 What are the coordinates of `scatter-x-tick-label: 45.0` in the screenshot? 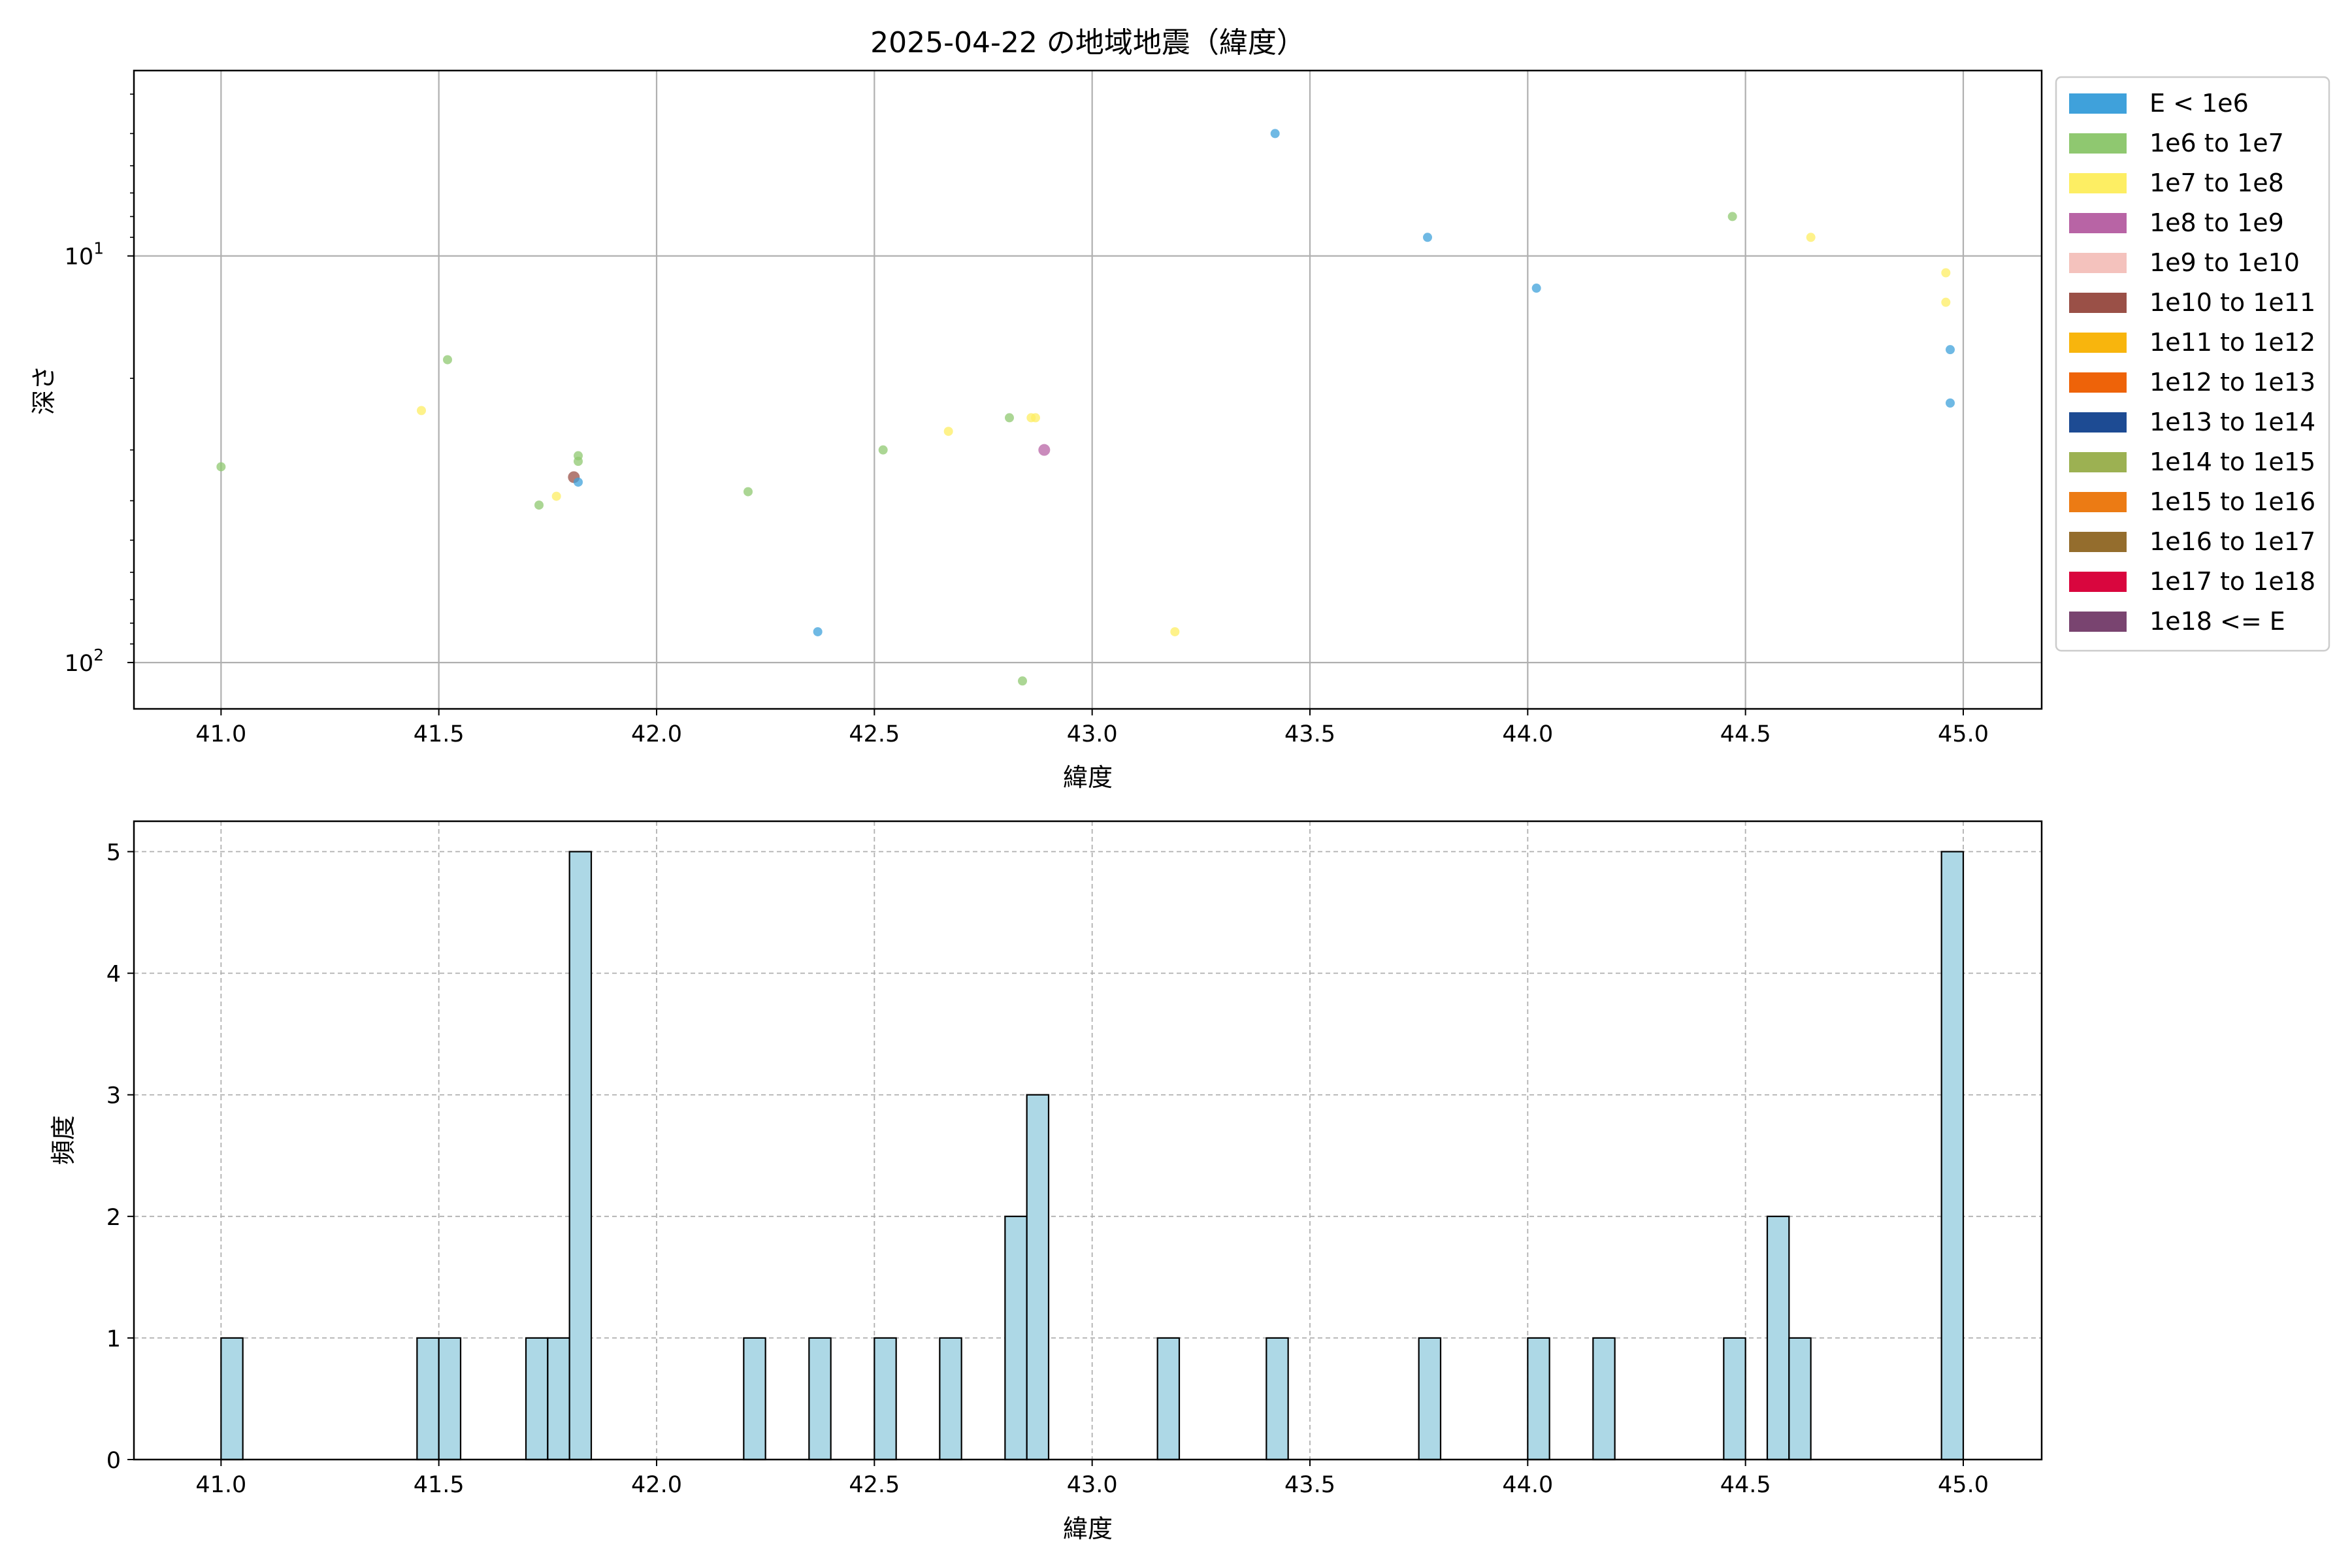 It's located at (1963, 734).